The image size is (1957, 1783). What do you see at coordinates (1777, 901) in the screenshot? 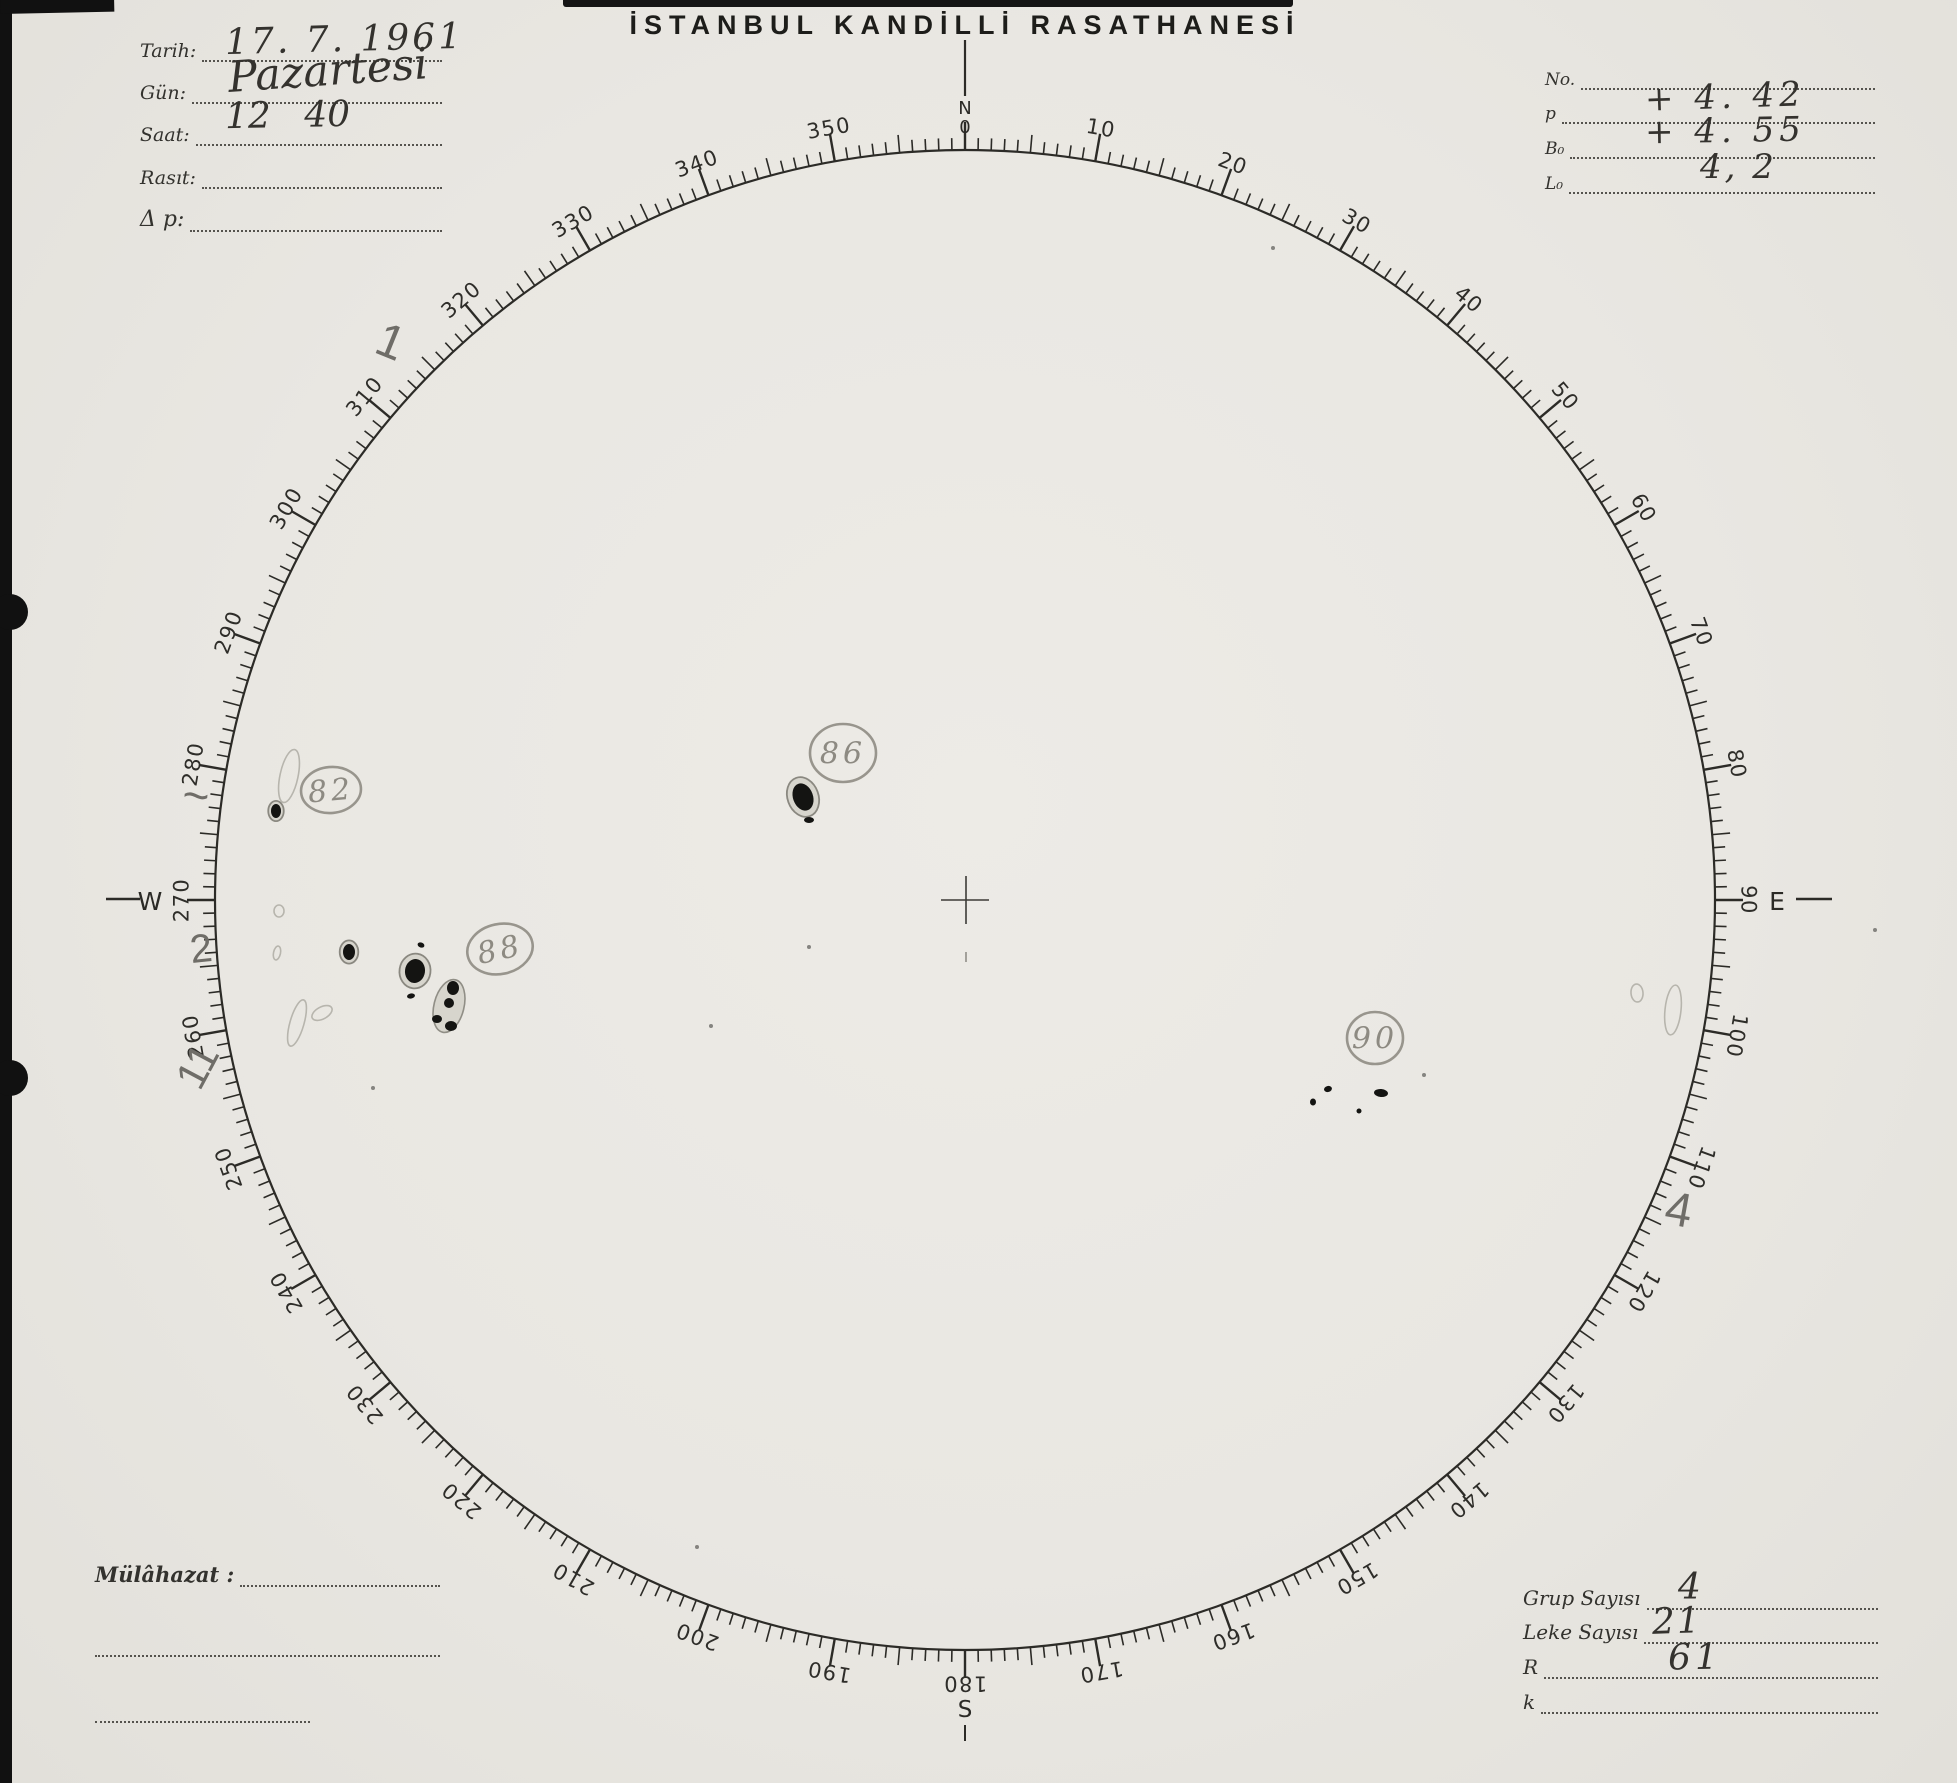
I see `east-label: E` at bounding box center [1777, 901].